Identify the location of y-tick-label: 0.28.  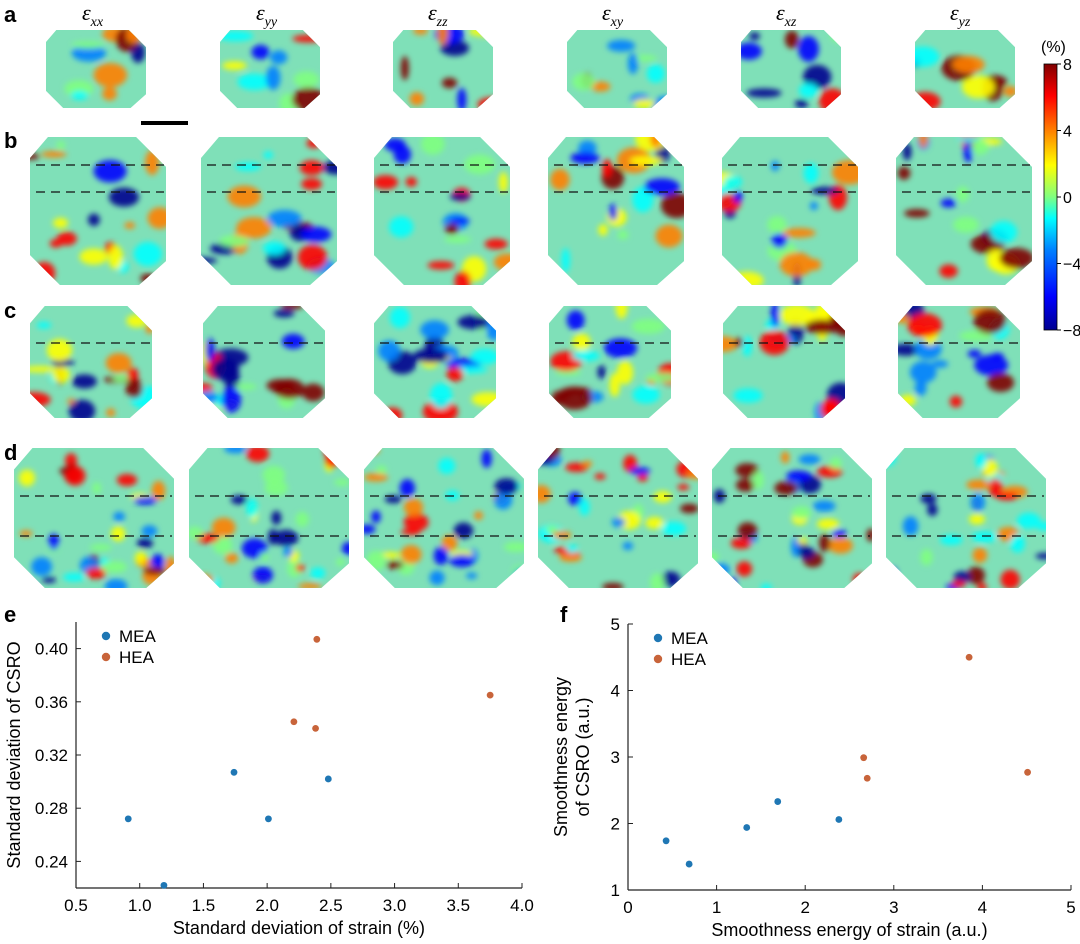
(51, 808).